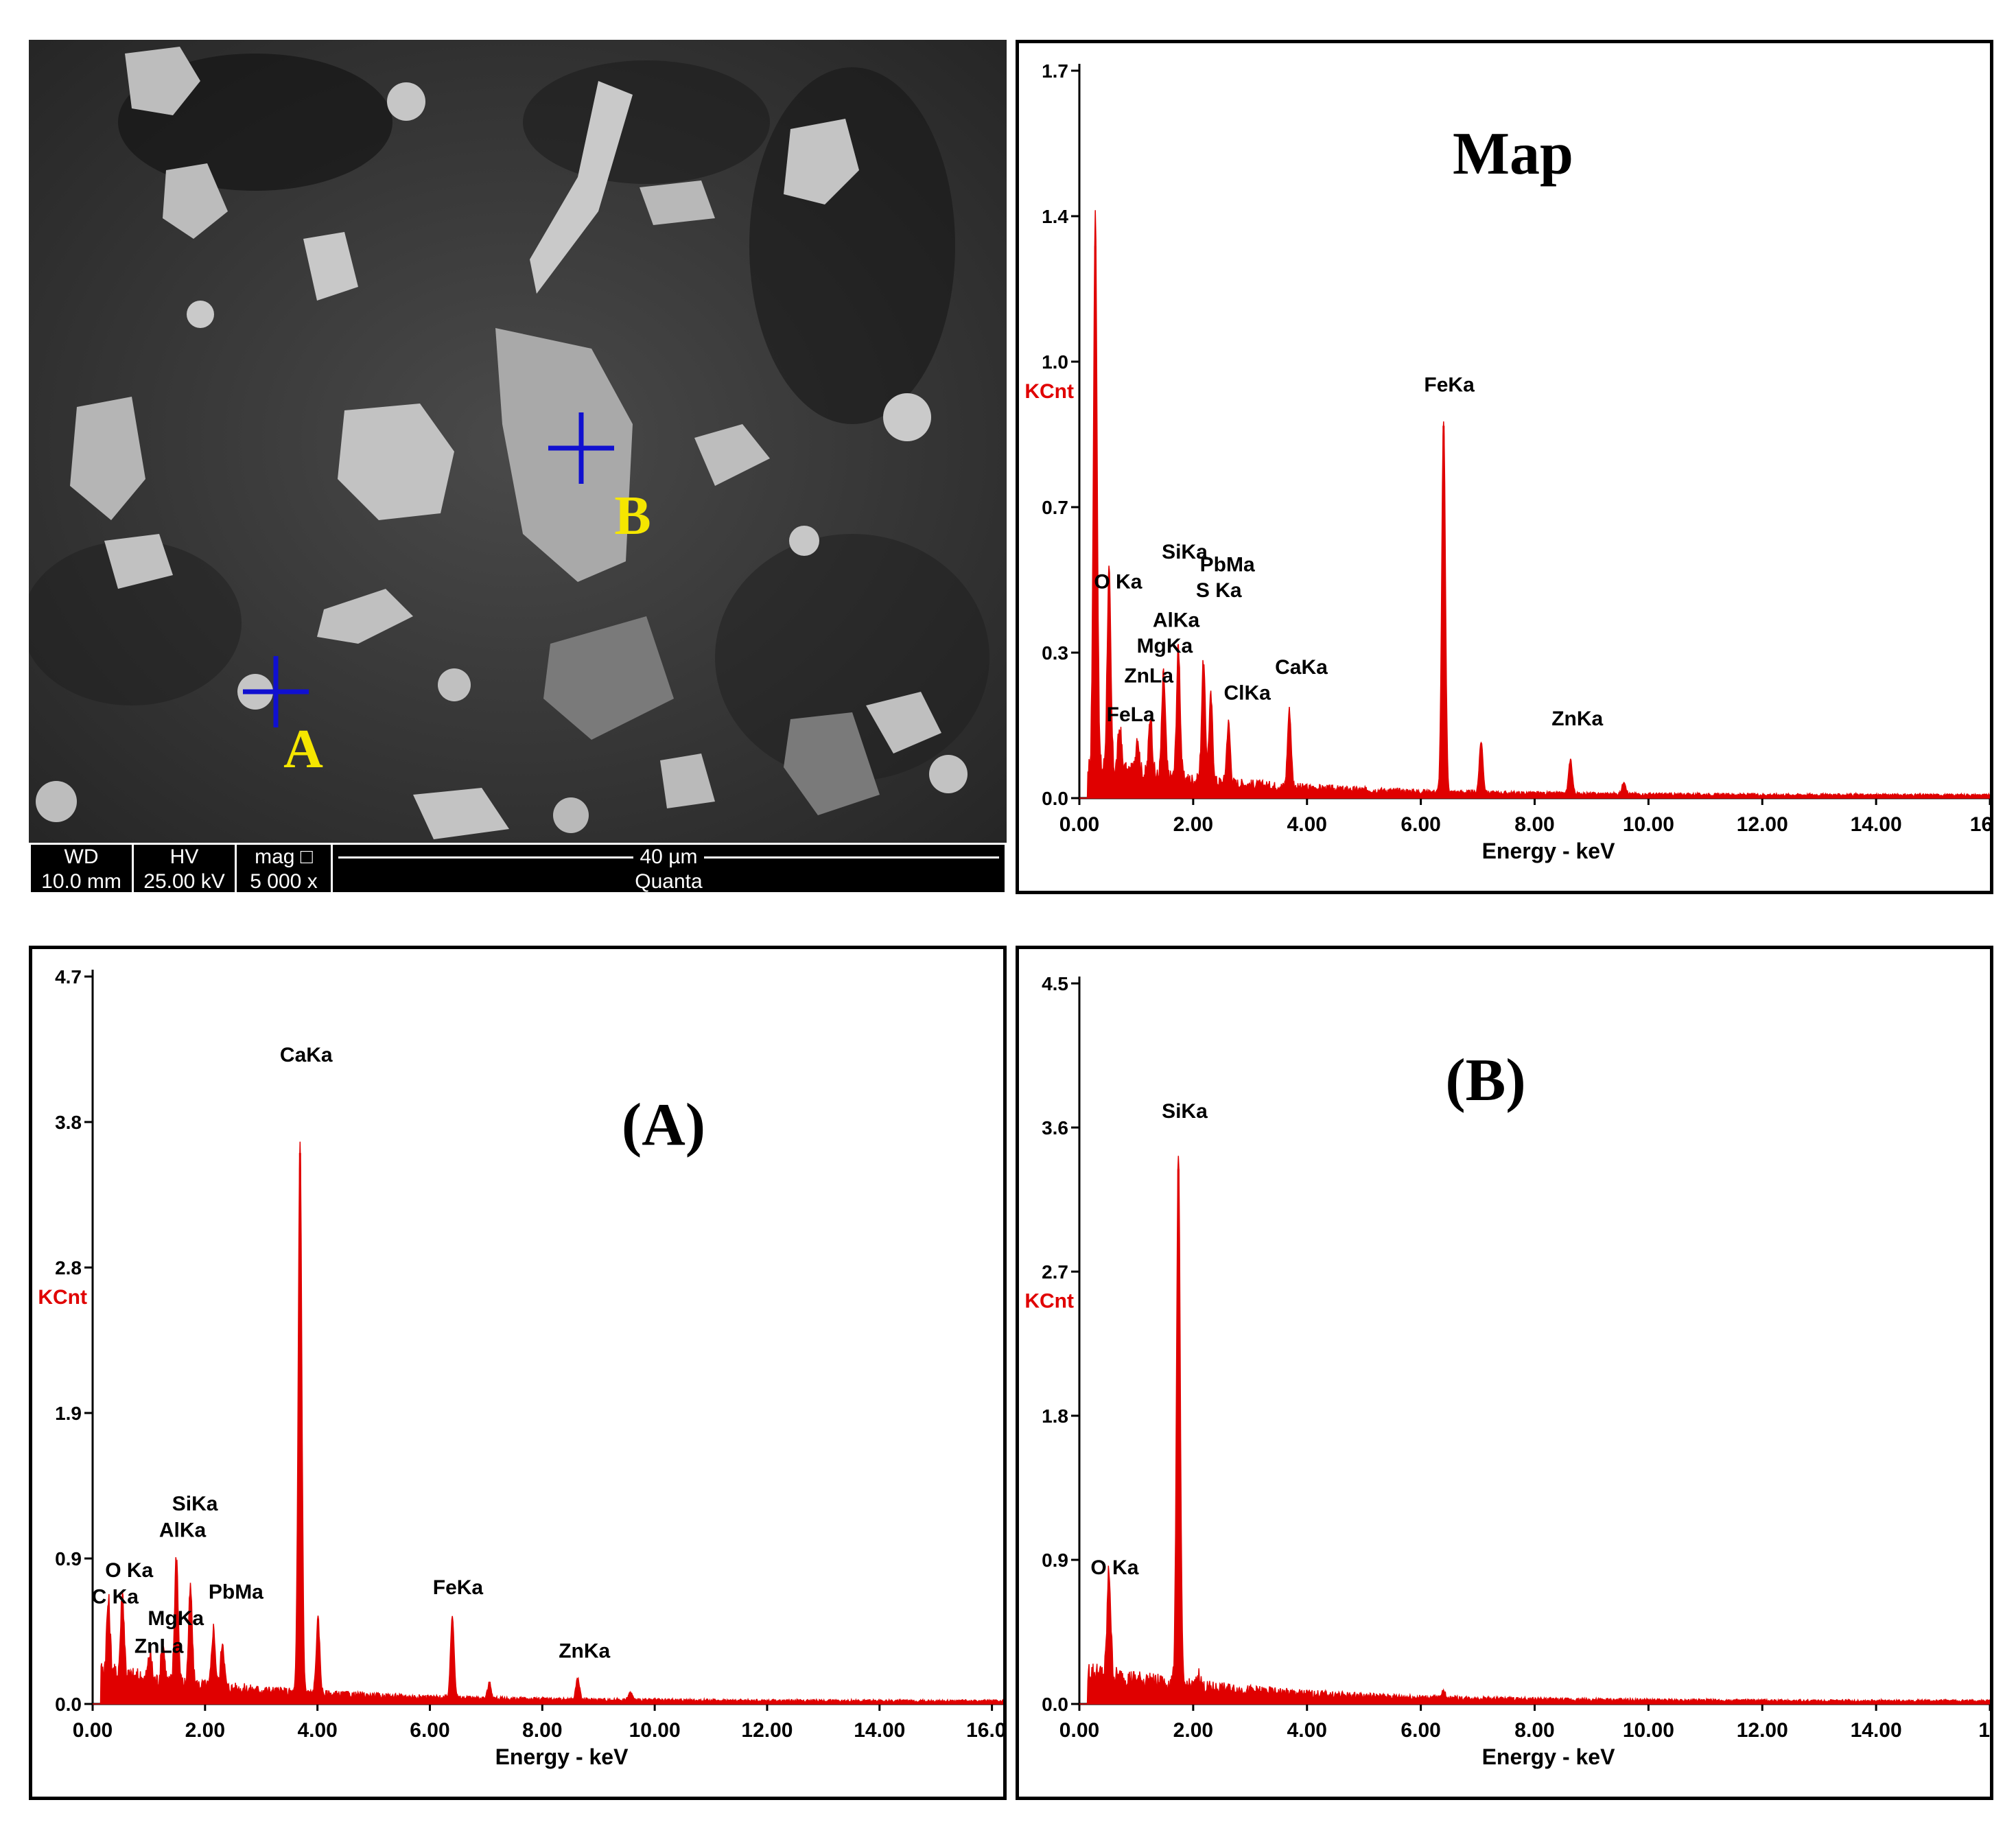 Image resolution: width=2016 pixels, height=1822 pixels. What do you see at coordinates (1055, 983) in the screenshot?
I see `y-tick-label: 4.5` at bounding box center [1055, 983].